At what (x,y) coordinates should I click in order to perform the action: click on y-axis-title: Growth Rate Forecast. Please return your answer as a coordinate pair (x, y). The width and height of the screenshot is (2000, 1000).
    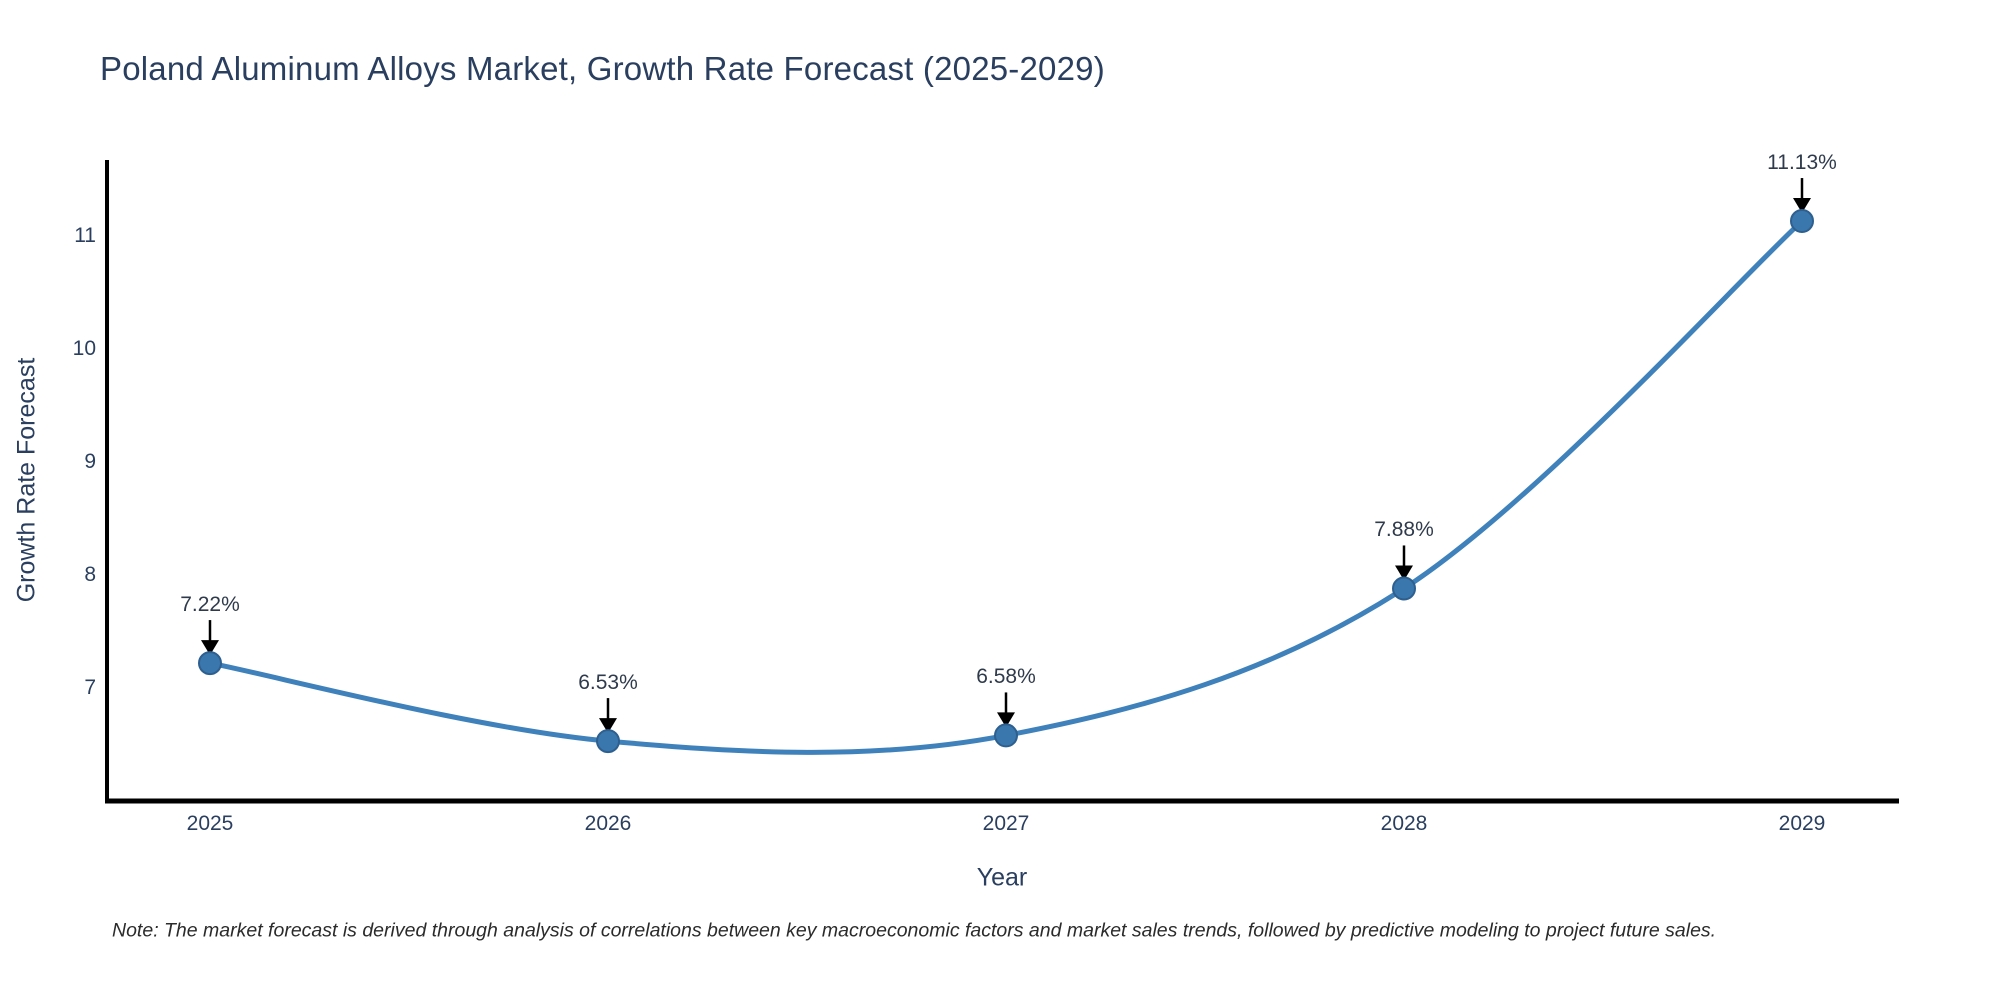
    Looking at the image, I should click on (26, 480).